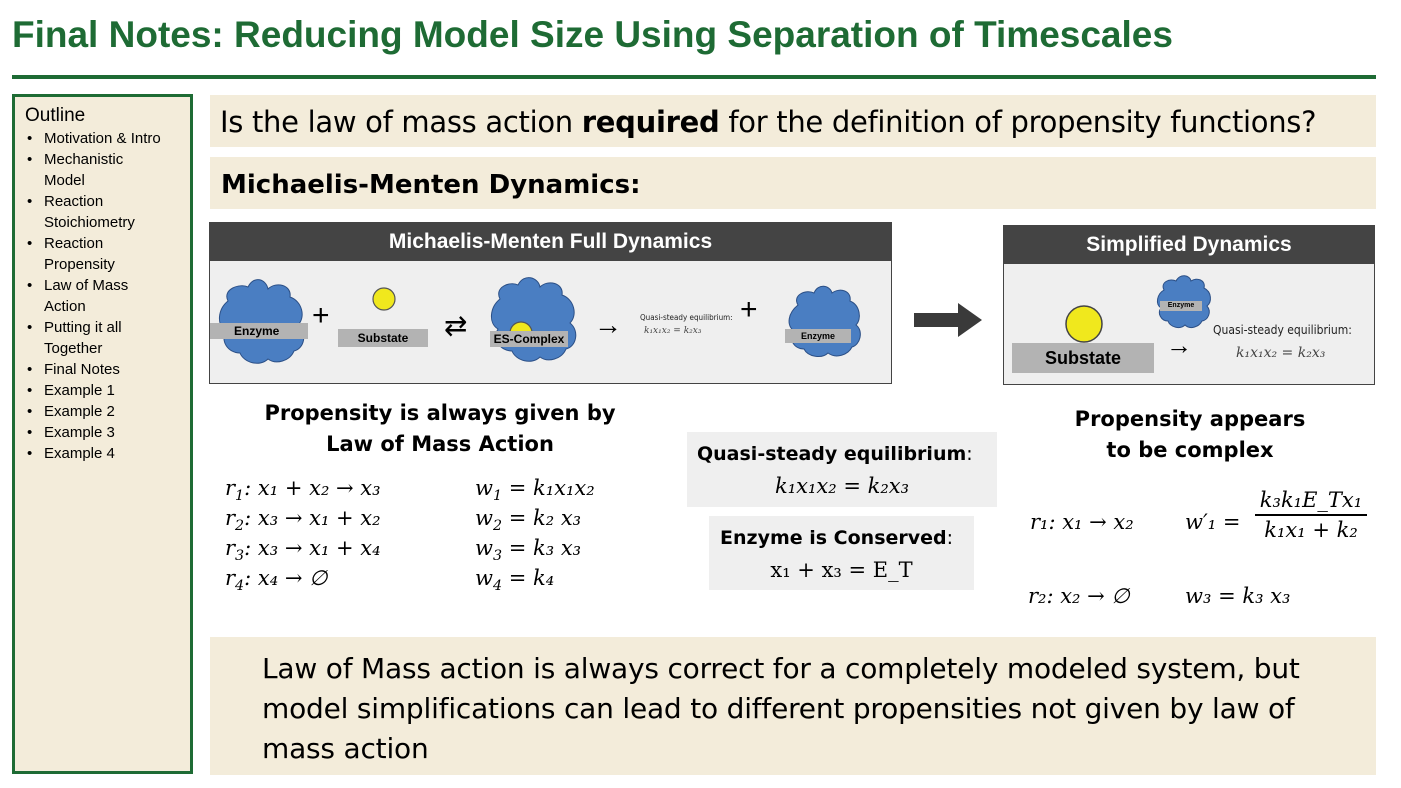  Describe the element at coordinates (835, 454) in the screenshot. I see `qse-box-title: Quasi-steady equilibrium:` at that location.